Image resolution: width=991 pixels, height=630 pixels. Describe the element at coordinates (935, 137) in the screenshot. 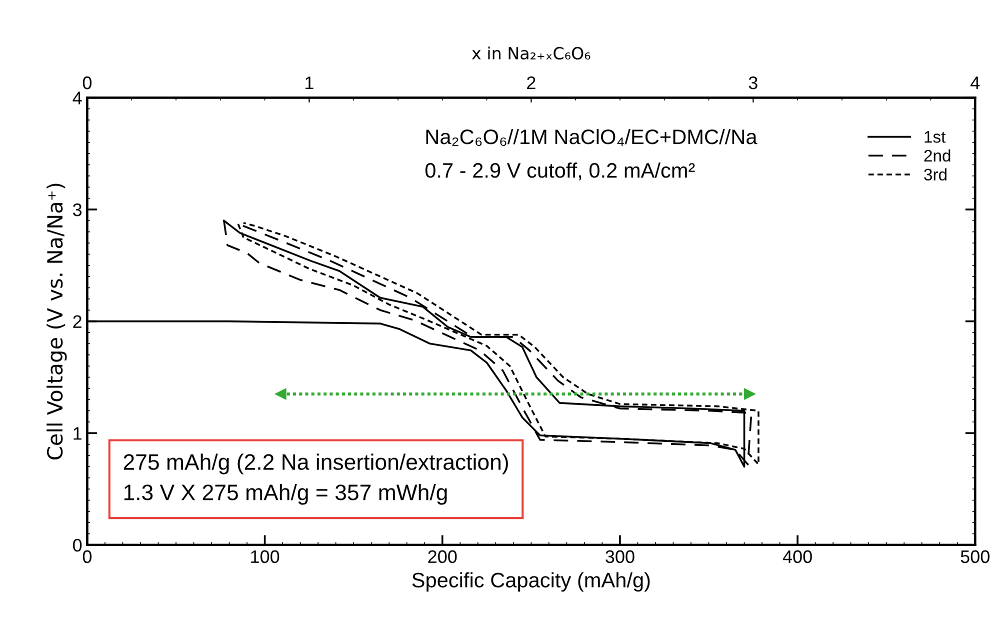

I see `legend-label: 1st` at that location.